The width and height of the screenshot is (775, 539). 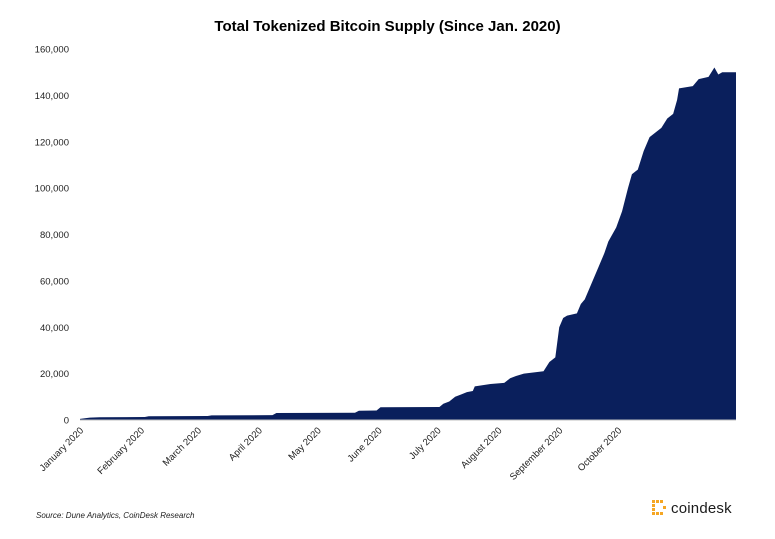 What do you see at coordinates (482, 448) in the screenshot?
I see `x-tick-label: August 2020` at bounding box center [482, 448].